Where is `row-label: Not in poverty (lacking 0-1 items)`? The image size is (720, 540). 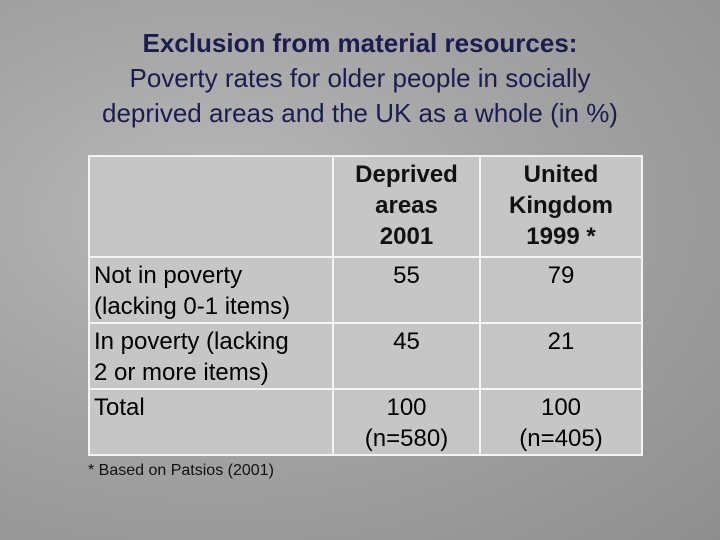
row-label: Not in poverty (lacking 0-1 items) is located at coordinates (211, 290).